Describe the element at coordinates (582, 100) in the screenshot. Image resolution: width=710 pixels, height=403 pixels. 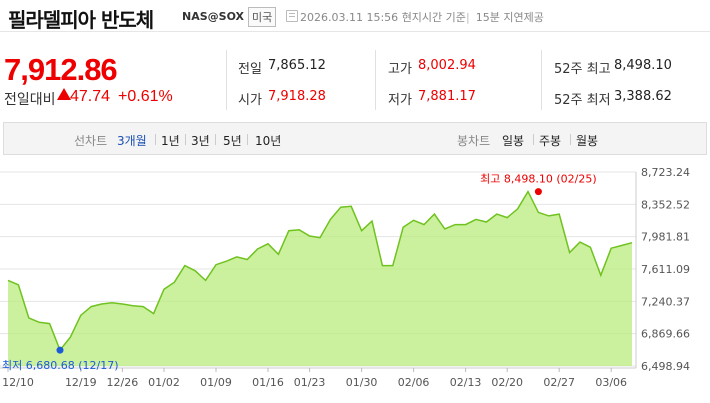
I see `low52-label: 52주 최저` at that location.